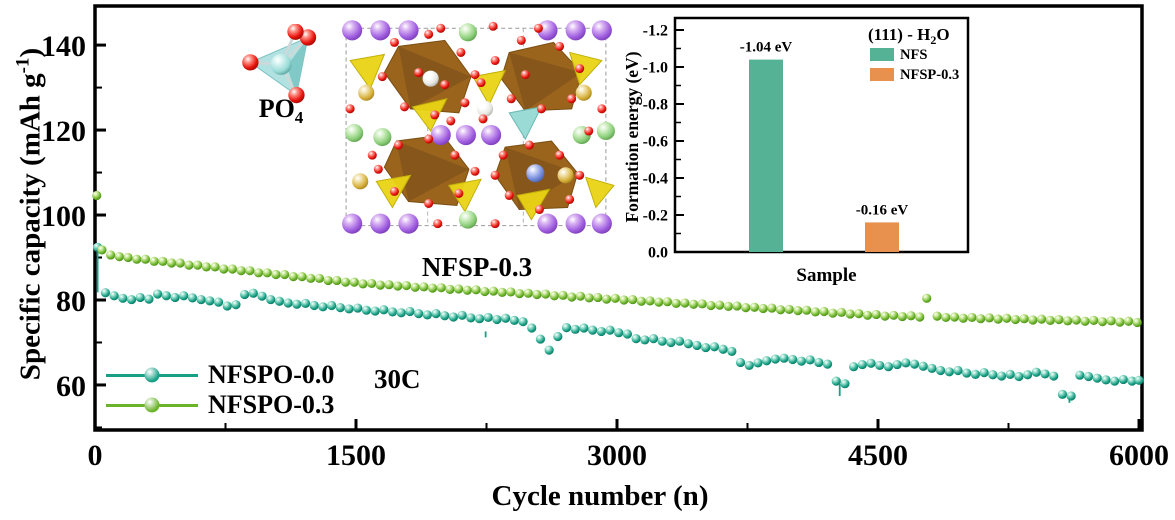 This screenshot has width=1175, height=520. Describe the element at coordinates (63, 131) in the screenshot. I see `svg-text: 120` at that location.